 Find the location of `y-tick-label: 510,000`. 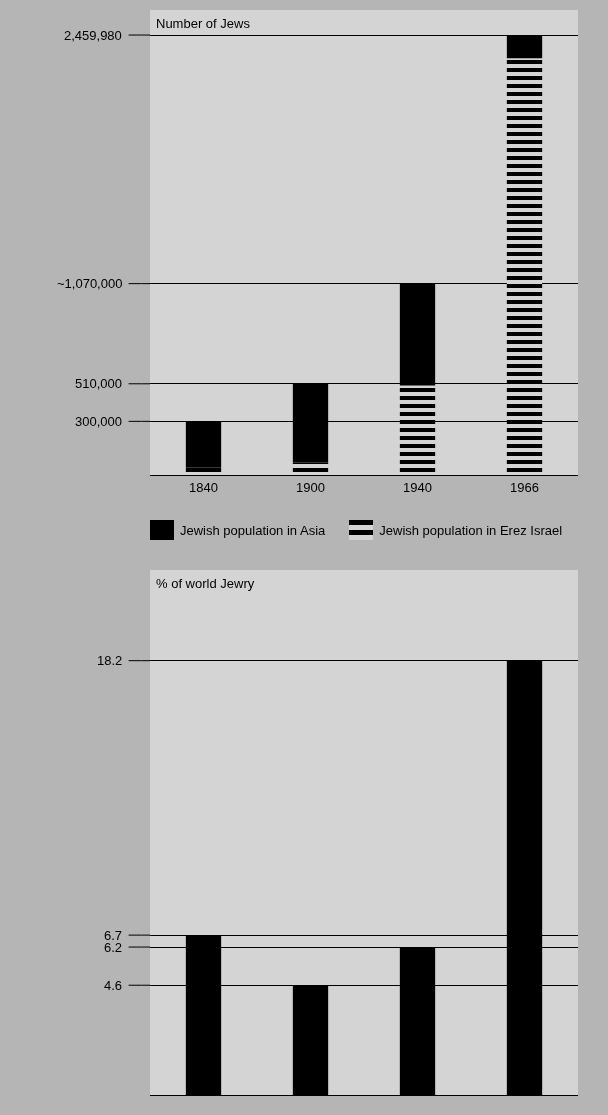

y-tick-label: 510,000 is located at coordinates (98, 383).